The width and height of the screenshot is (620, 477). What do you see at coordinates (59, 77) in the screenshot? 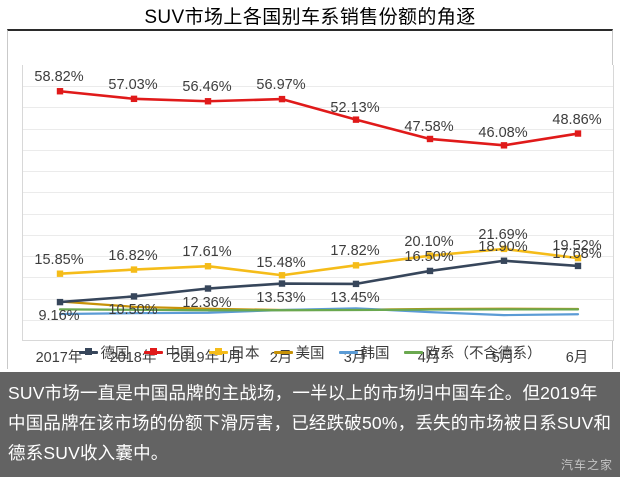
I see `data-label-中国: 58.82%` at bounding box center [59, 77].